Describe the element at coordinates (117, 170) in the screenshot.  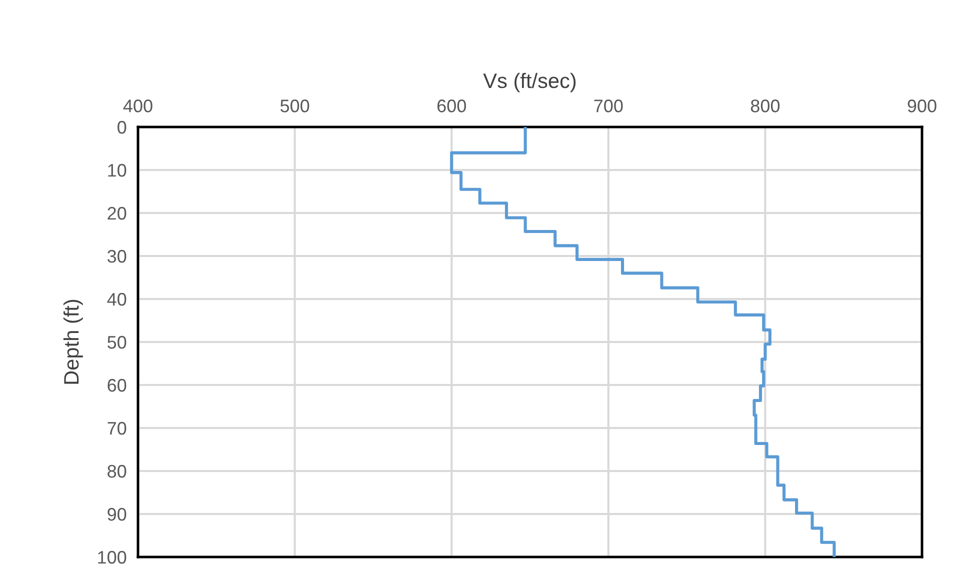
I see `y-tick-label: 10` at that location.